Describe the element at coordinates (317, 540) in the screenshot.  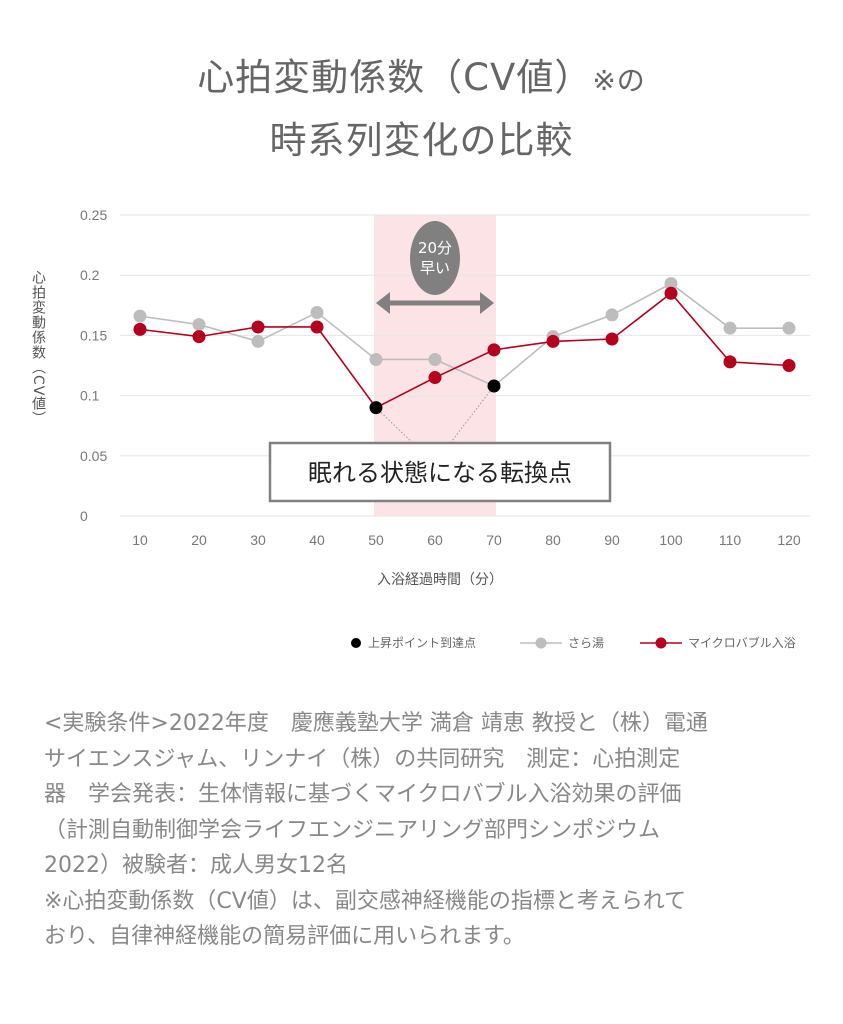
I see `x-tick-label: 40` at that location.